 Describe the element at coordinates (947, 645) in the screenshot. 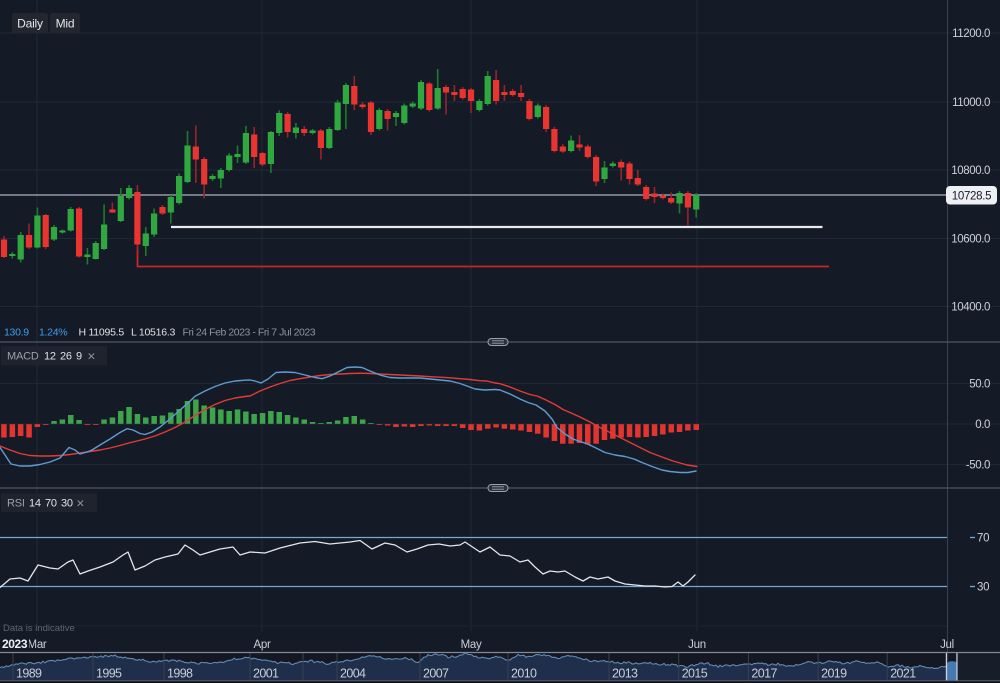

I see `svg-text: Jul` at that location.